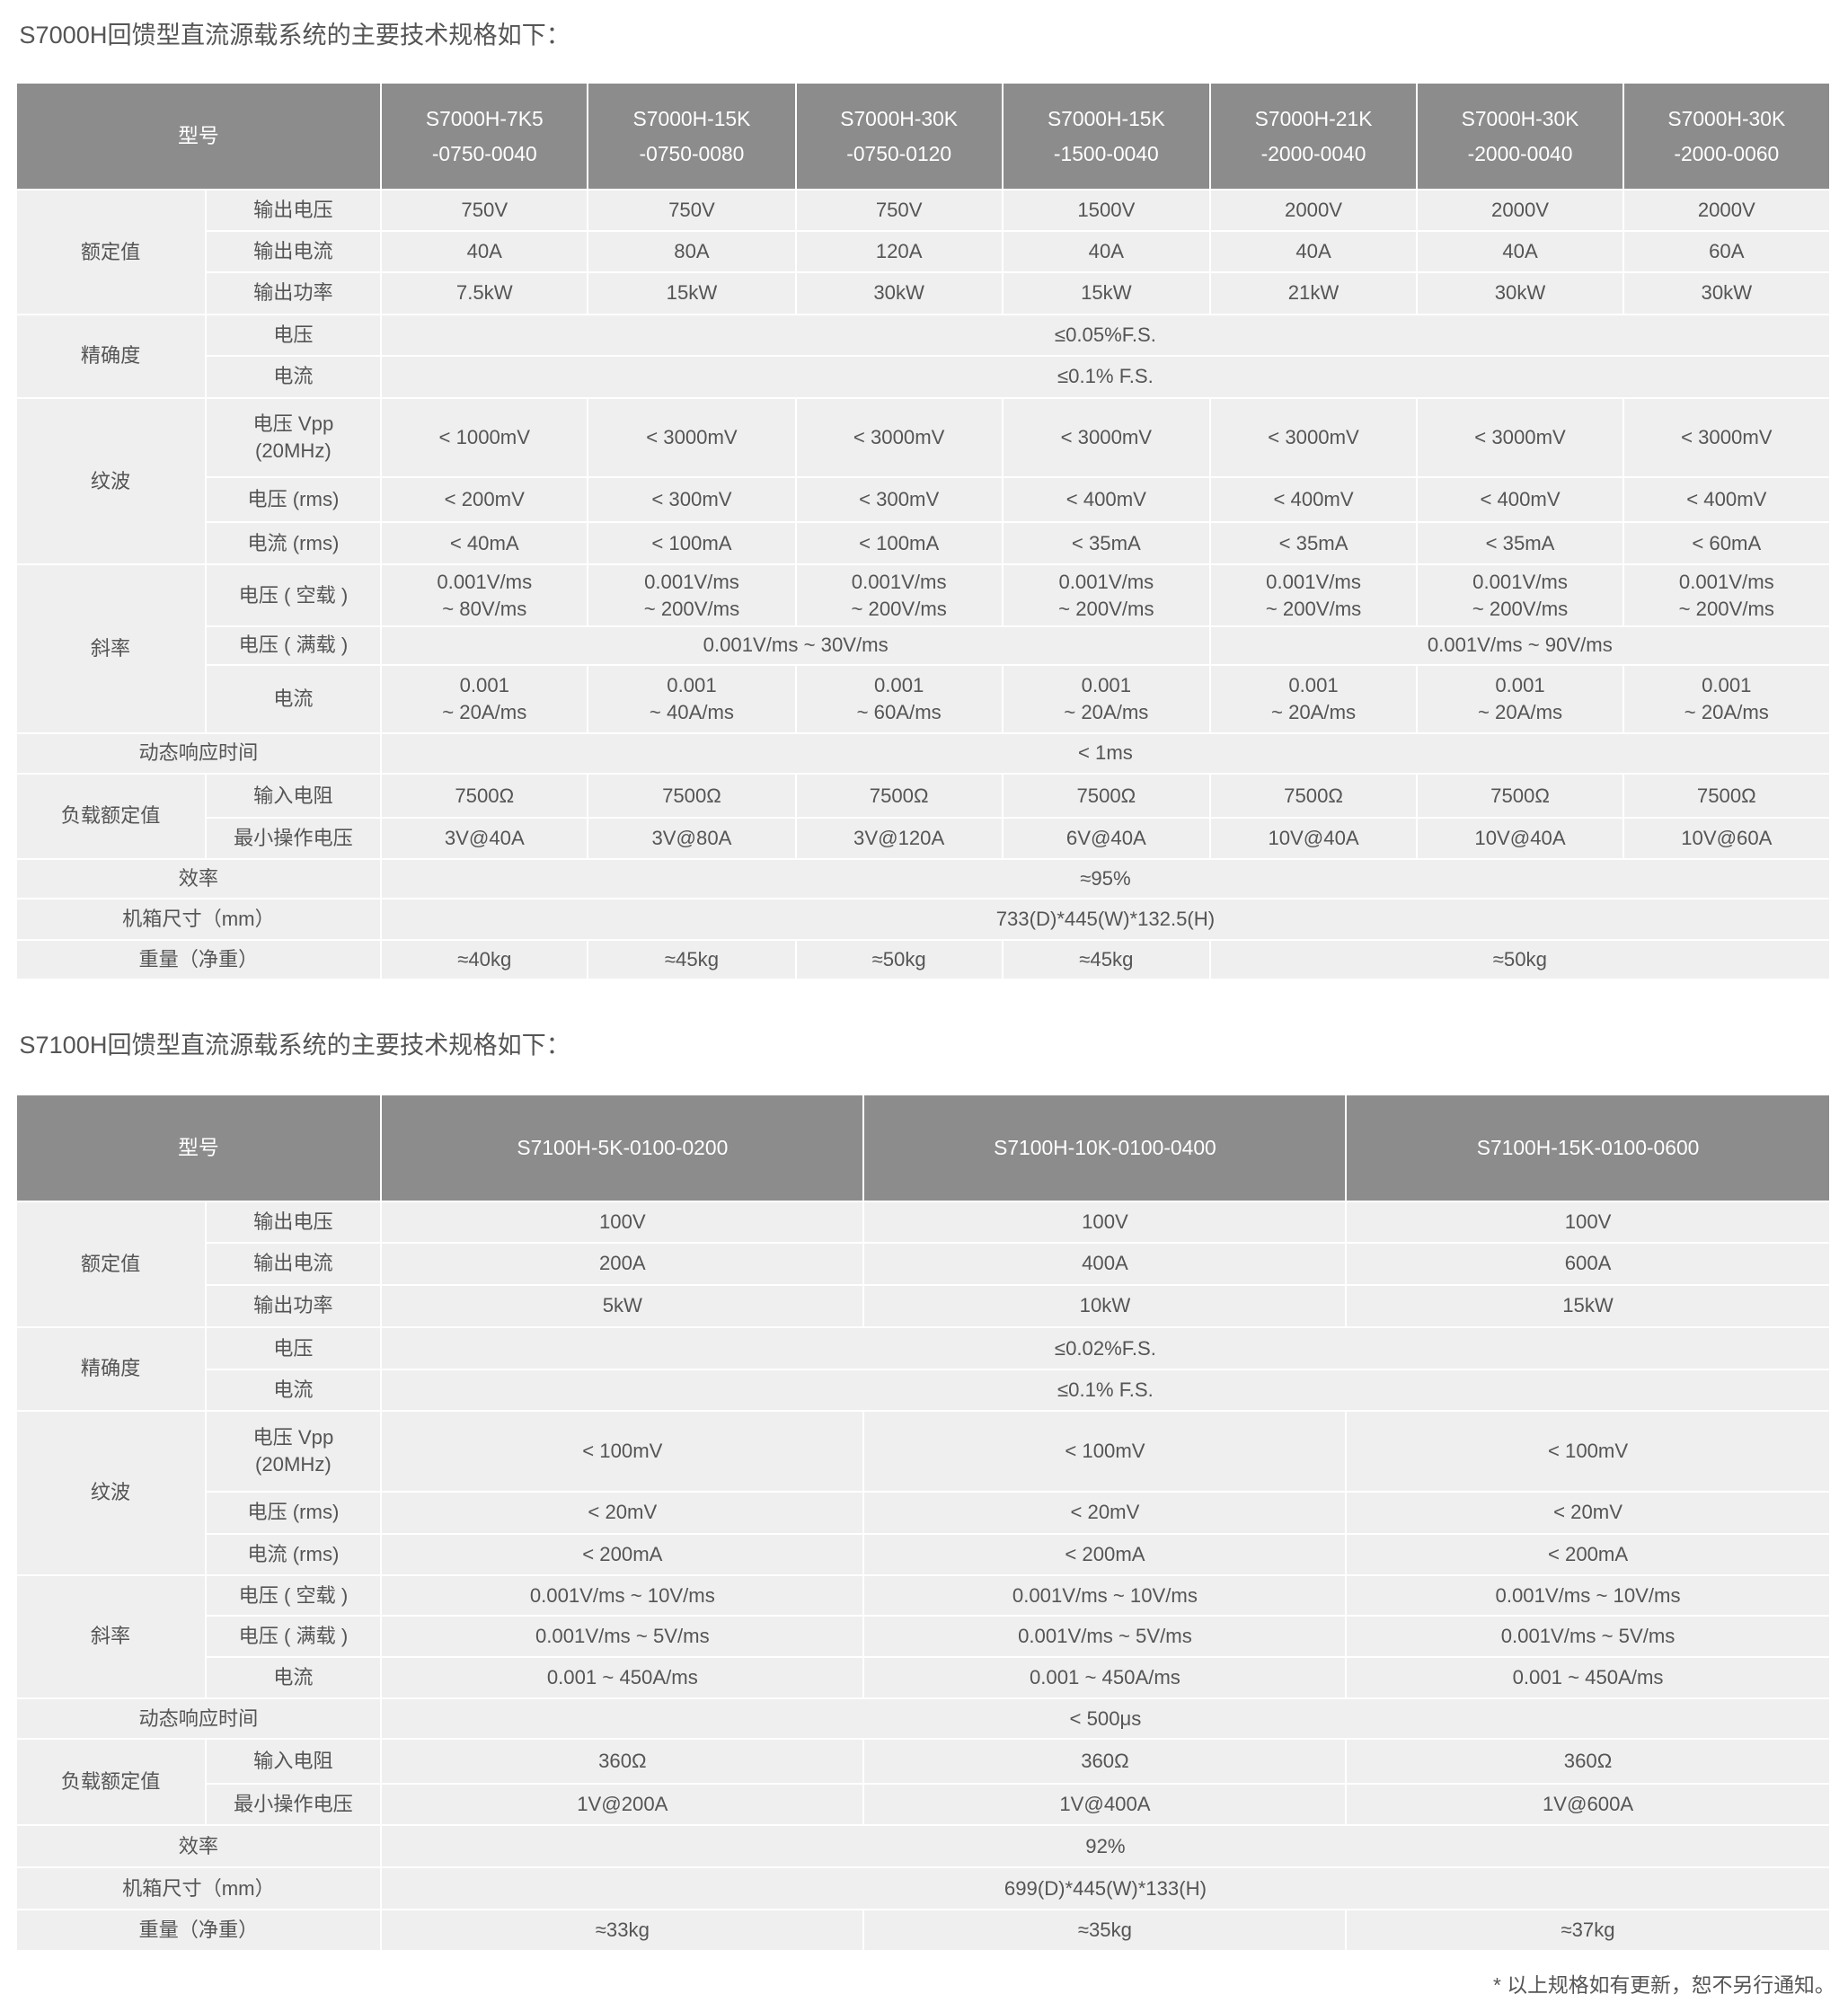 The width and height of the screenshot is (1848, 2003). I want to click on row-label: 动态响应时间, so click(199, 753).